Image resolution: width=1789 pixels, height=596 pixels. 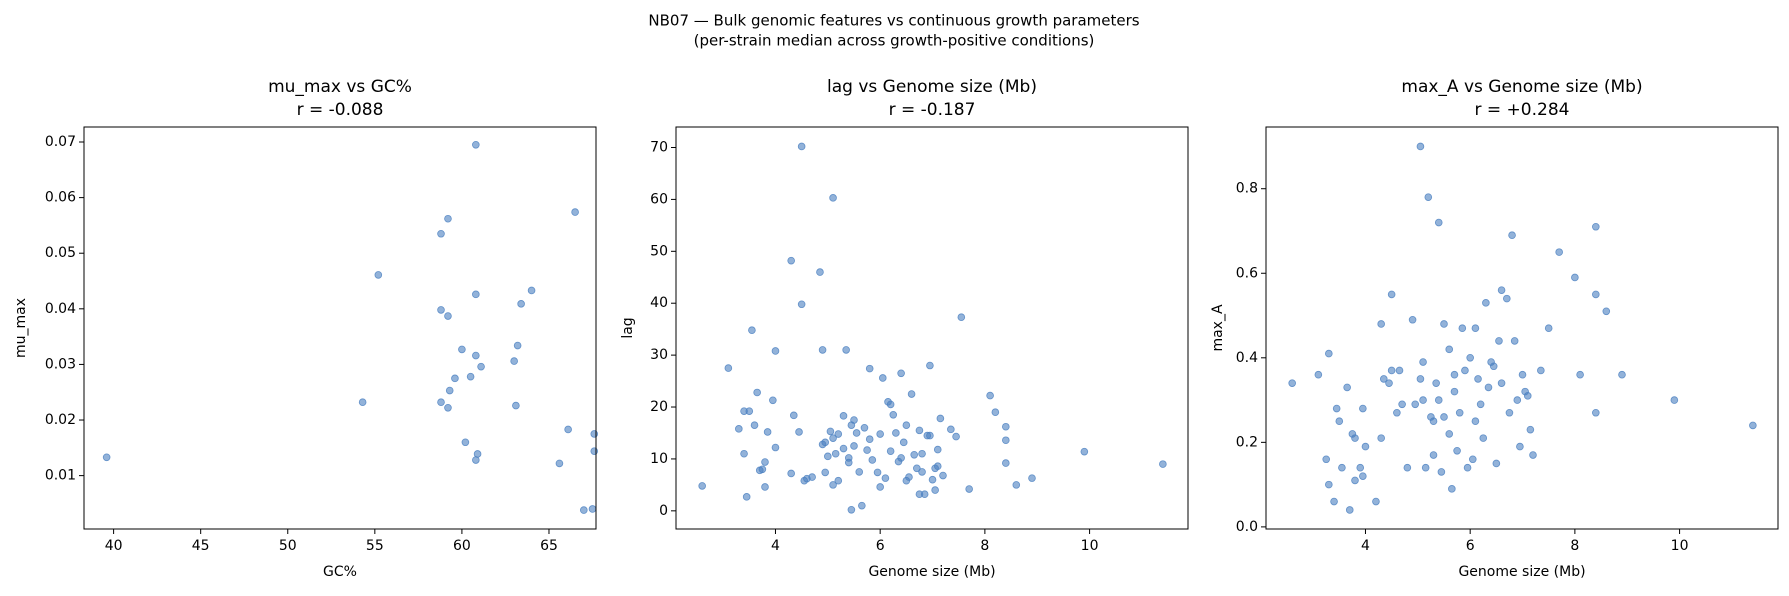 What do you see at coordinates (880, 546) in the screenshot?
I see `x-tick-label: 6` at bounding box center [880, 546].